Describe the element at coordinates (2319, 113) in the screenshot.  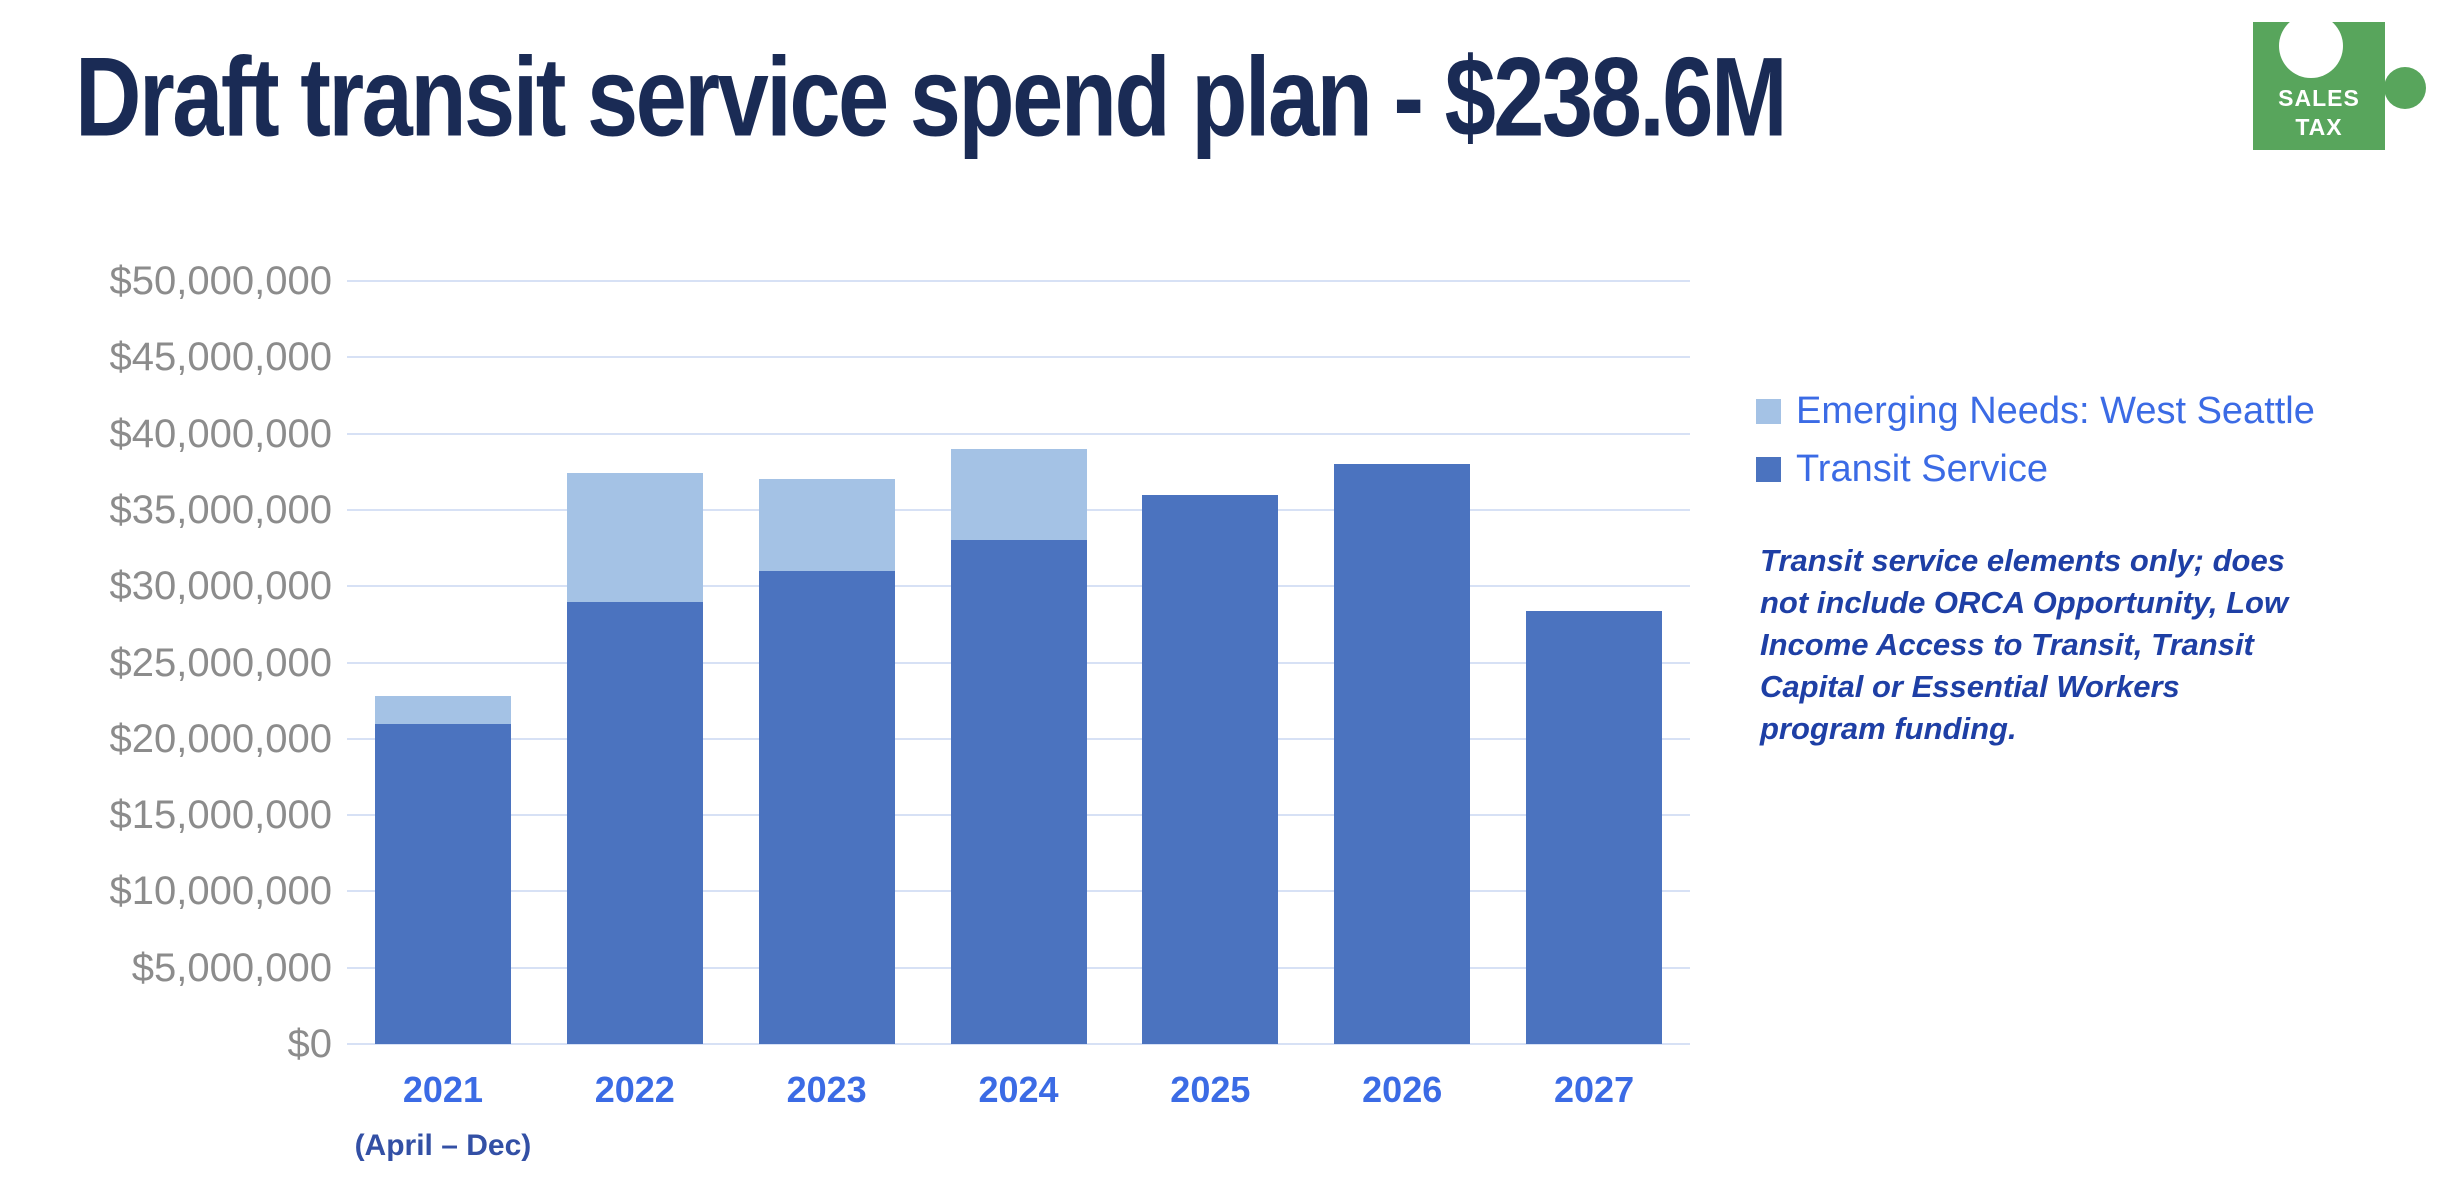
I see `sales-tax-badge-text: SALES TAX` at that location.